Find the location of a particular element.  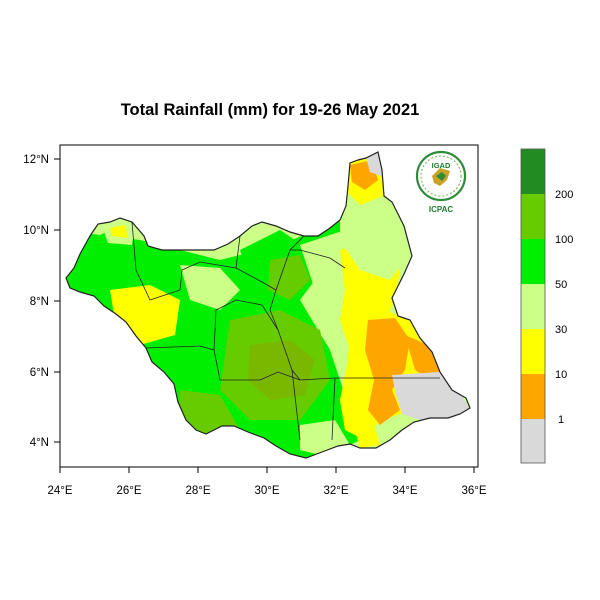

lat-label: 6°N is located at coordinates (39, 373).